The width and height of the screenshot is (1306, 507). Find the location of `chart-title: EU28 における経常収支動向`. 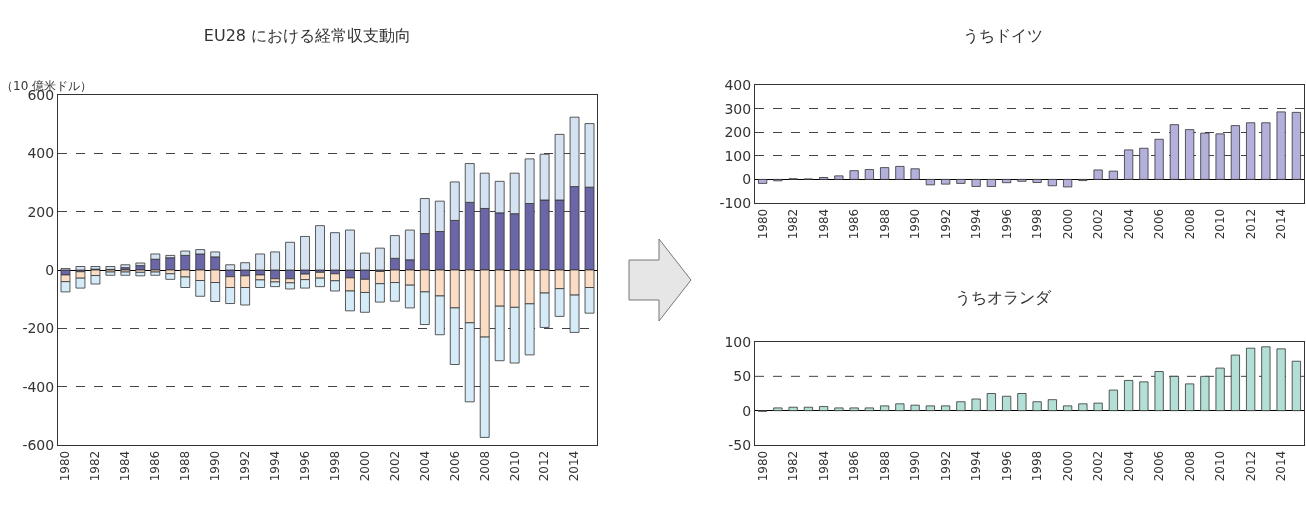

chart-title: EU28 における経常収支動向 is located at coordinates (307, 36).